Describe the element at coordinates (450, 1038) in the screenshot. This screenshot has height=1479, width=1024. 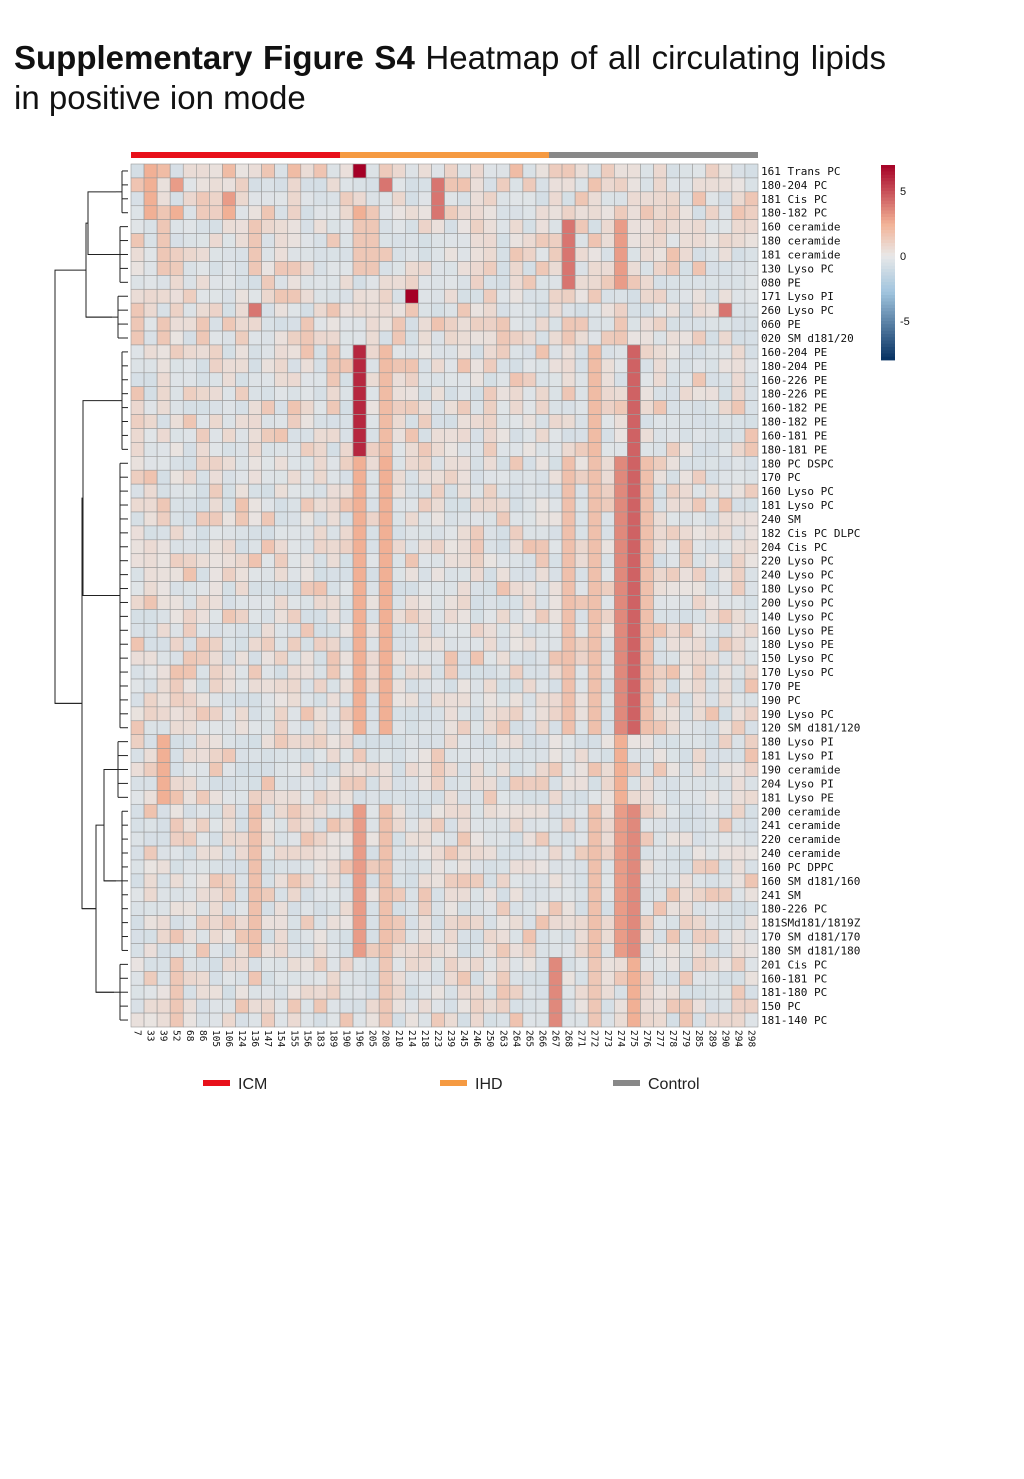
I see `column-label: 239` at that location.